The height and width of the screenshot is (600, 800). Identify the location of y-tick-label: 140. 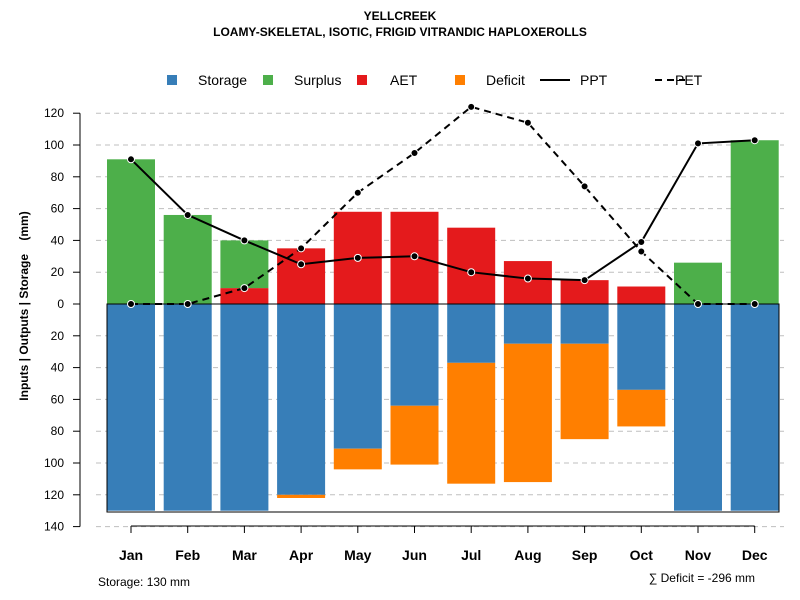
(54, 527).